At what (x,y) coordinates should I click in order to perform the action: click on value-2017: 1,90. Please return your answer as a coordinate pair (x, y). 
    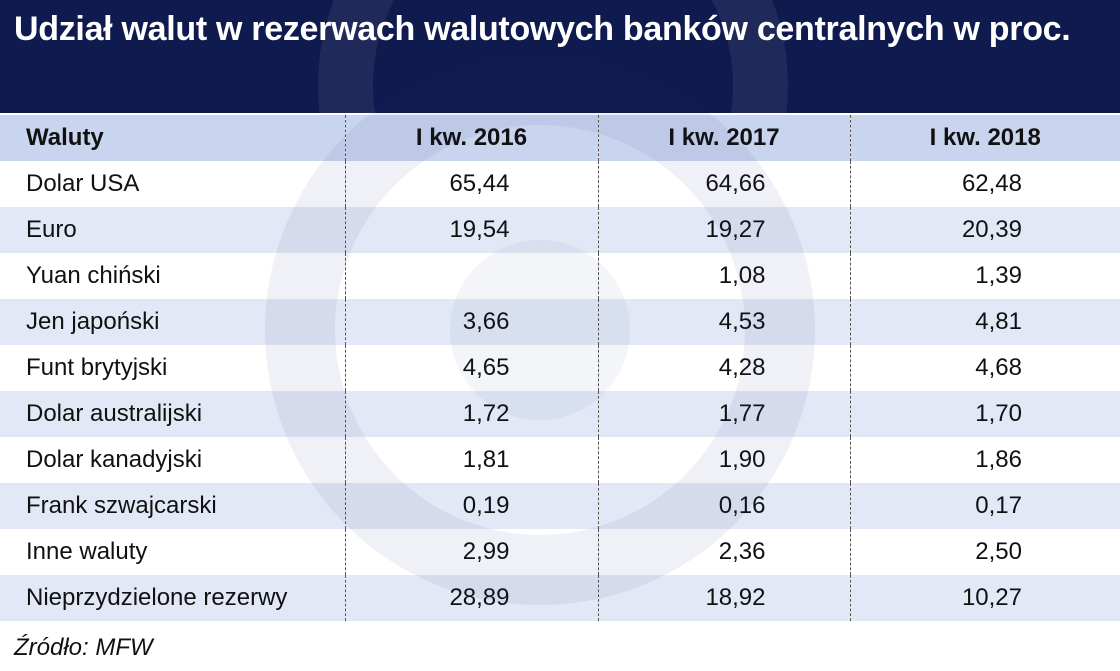
    Looking at the image, I should click on (723, 460).